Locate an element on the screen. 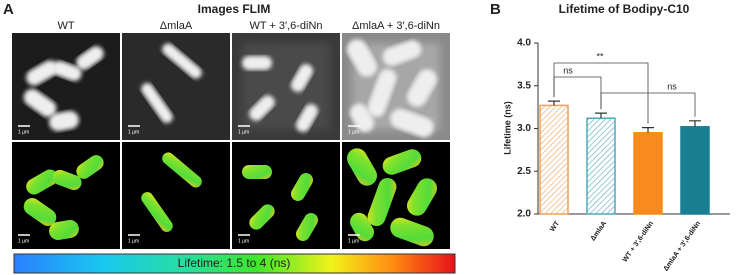 This screenshot has width=745, height=275. significance-label: ** is located at coordinates (600, 56).